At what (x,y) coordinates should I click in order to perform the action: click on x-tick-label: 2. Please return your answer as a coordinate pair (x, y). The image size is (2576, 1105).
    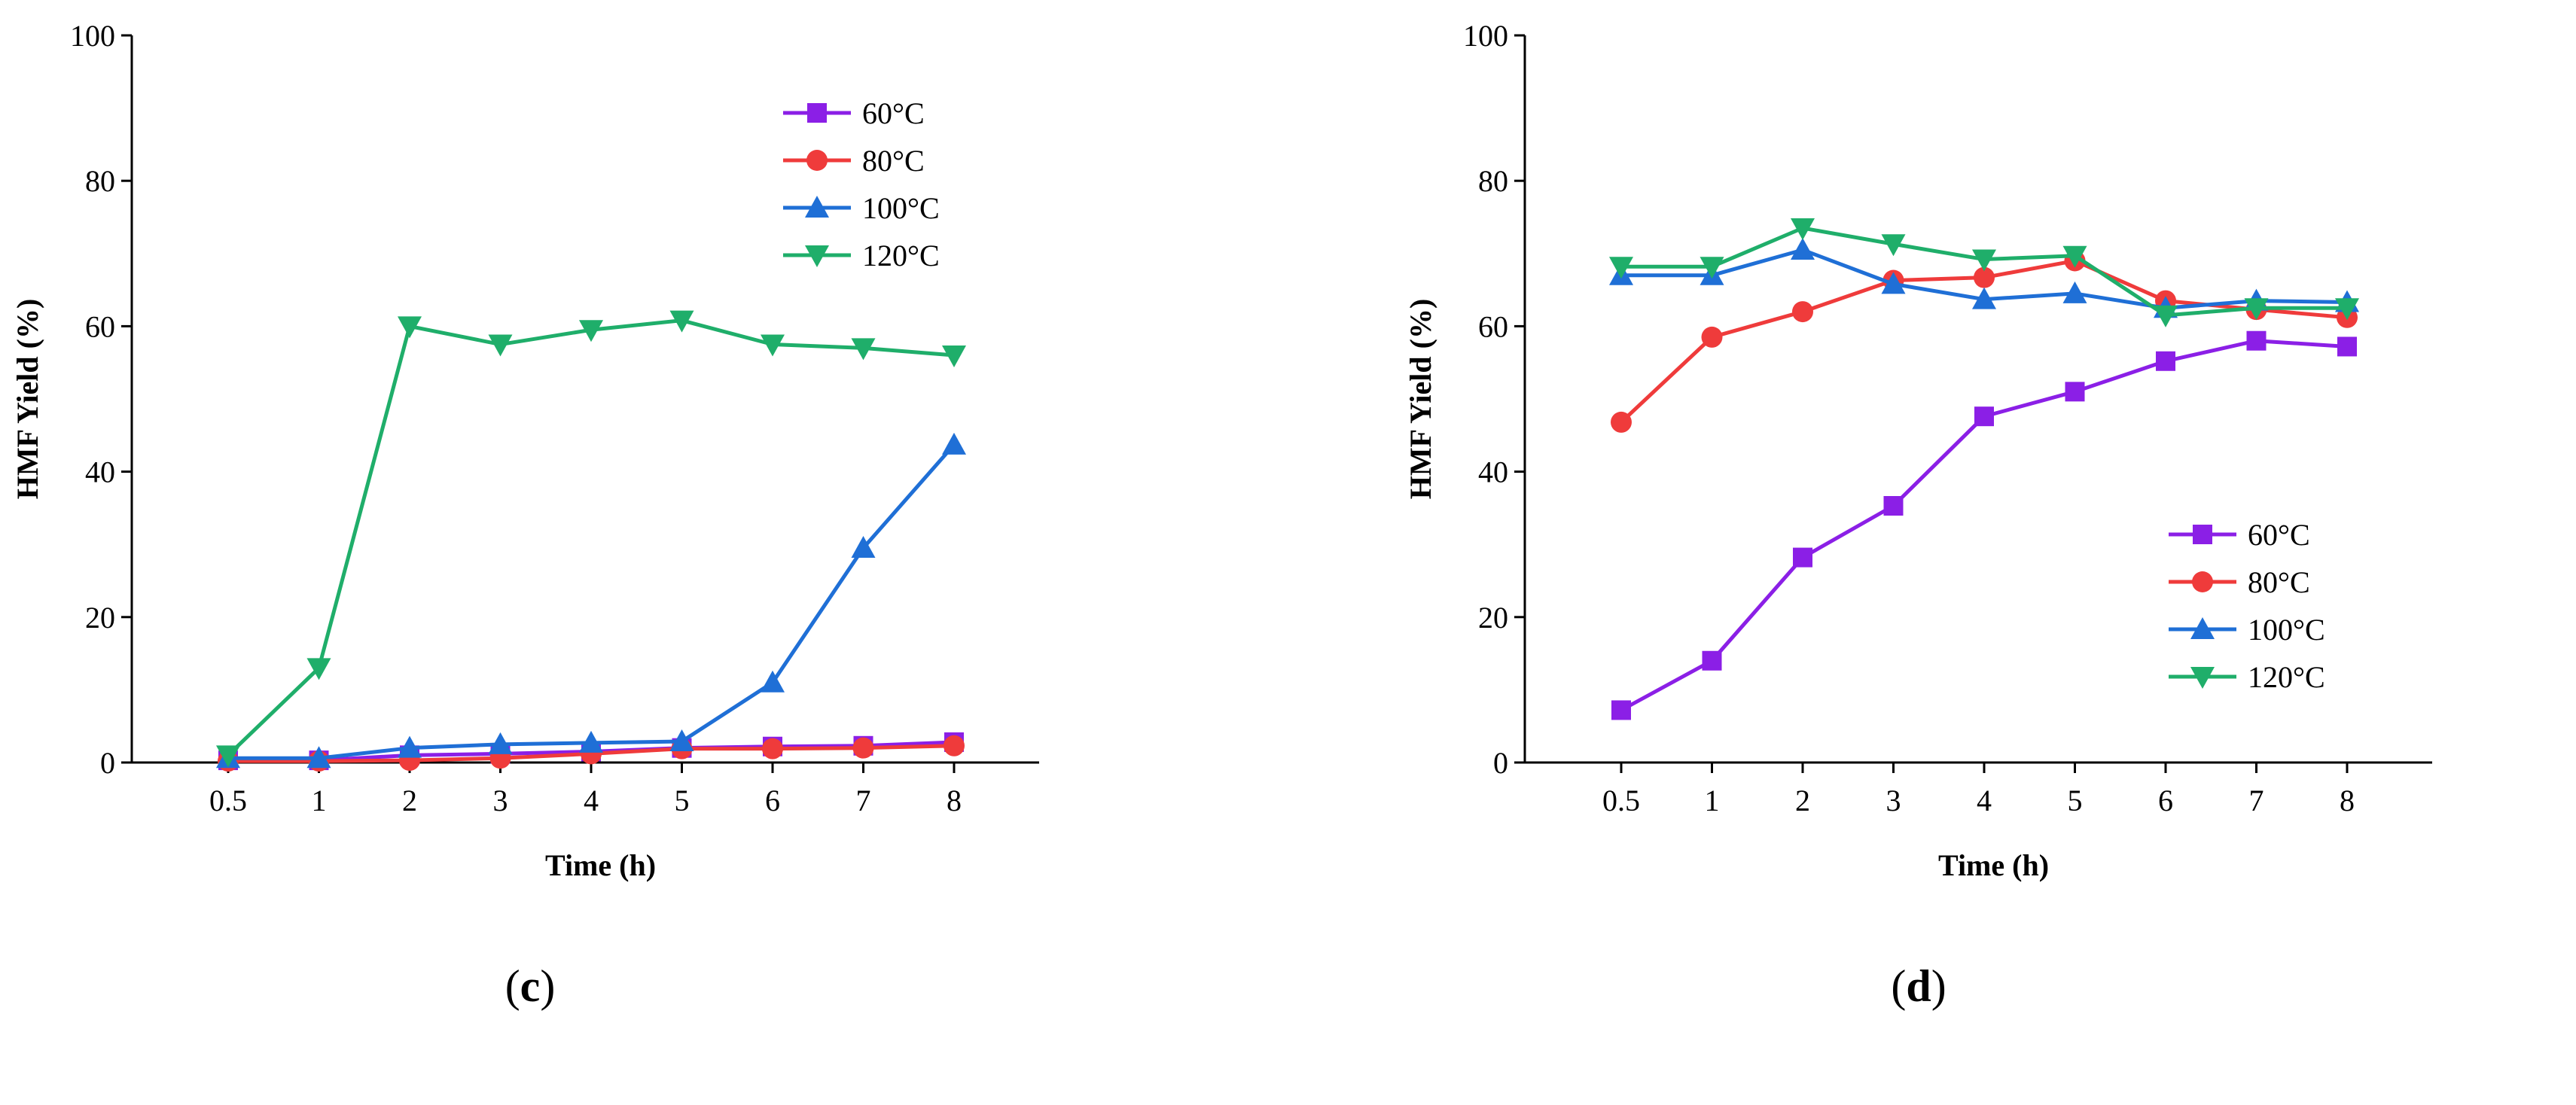
    Looking at the image, I should click on (409, 800).